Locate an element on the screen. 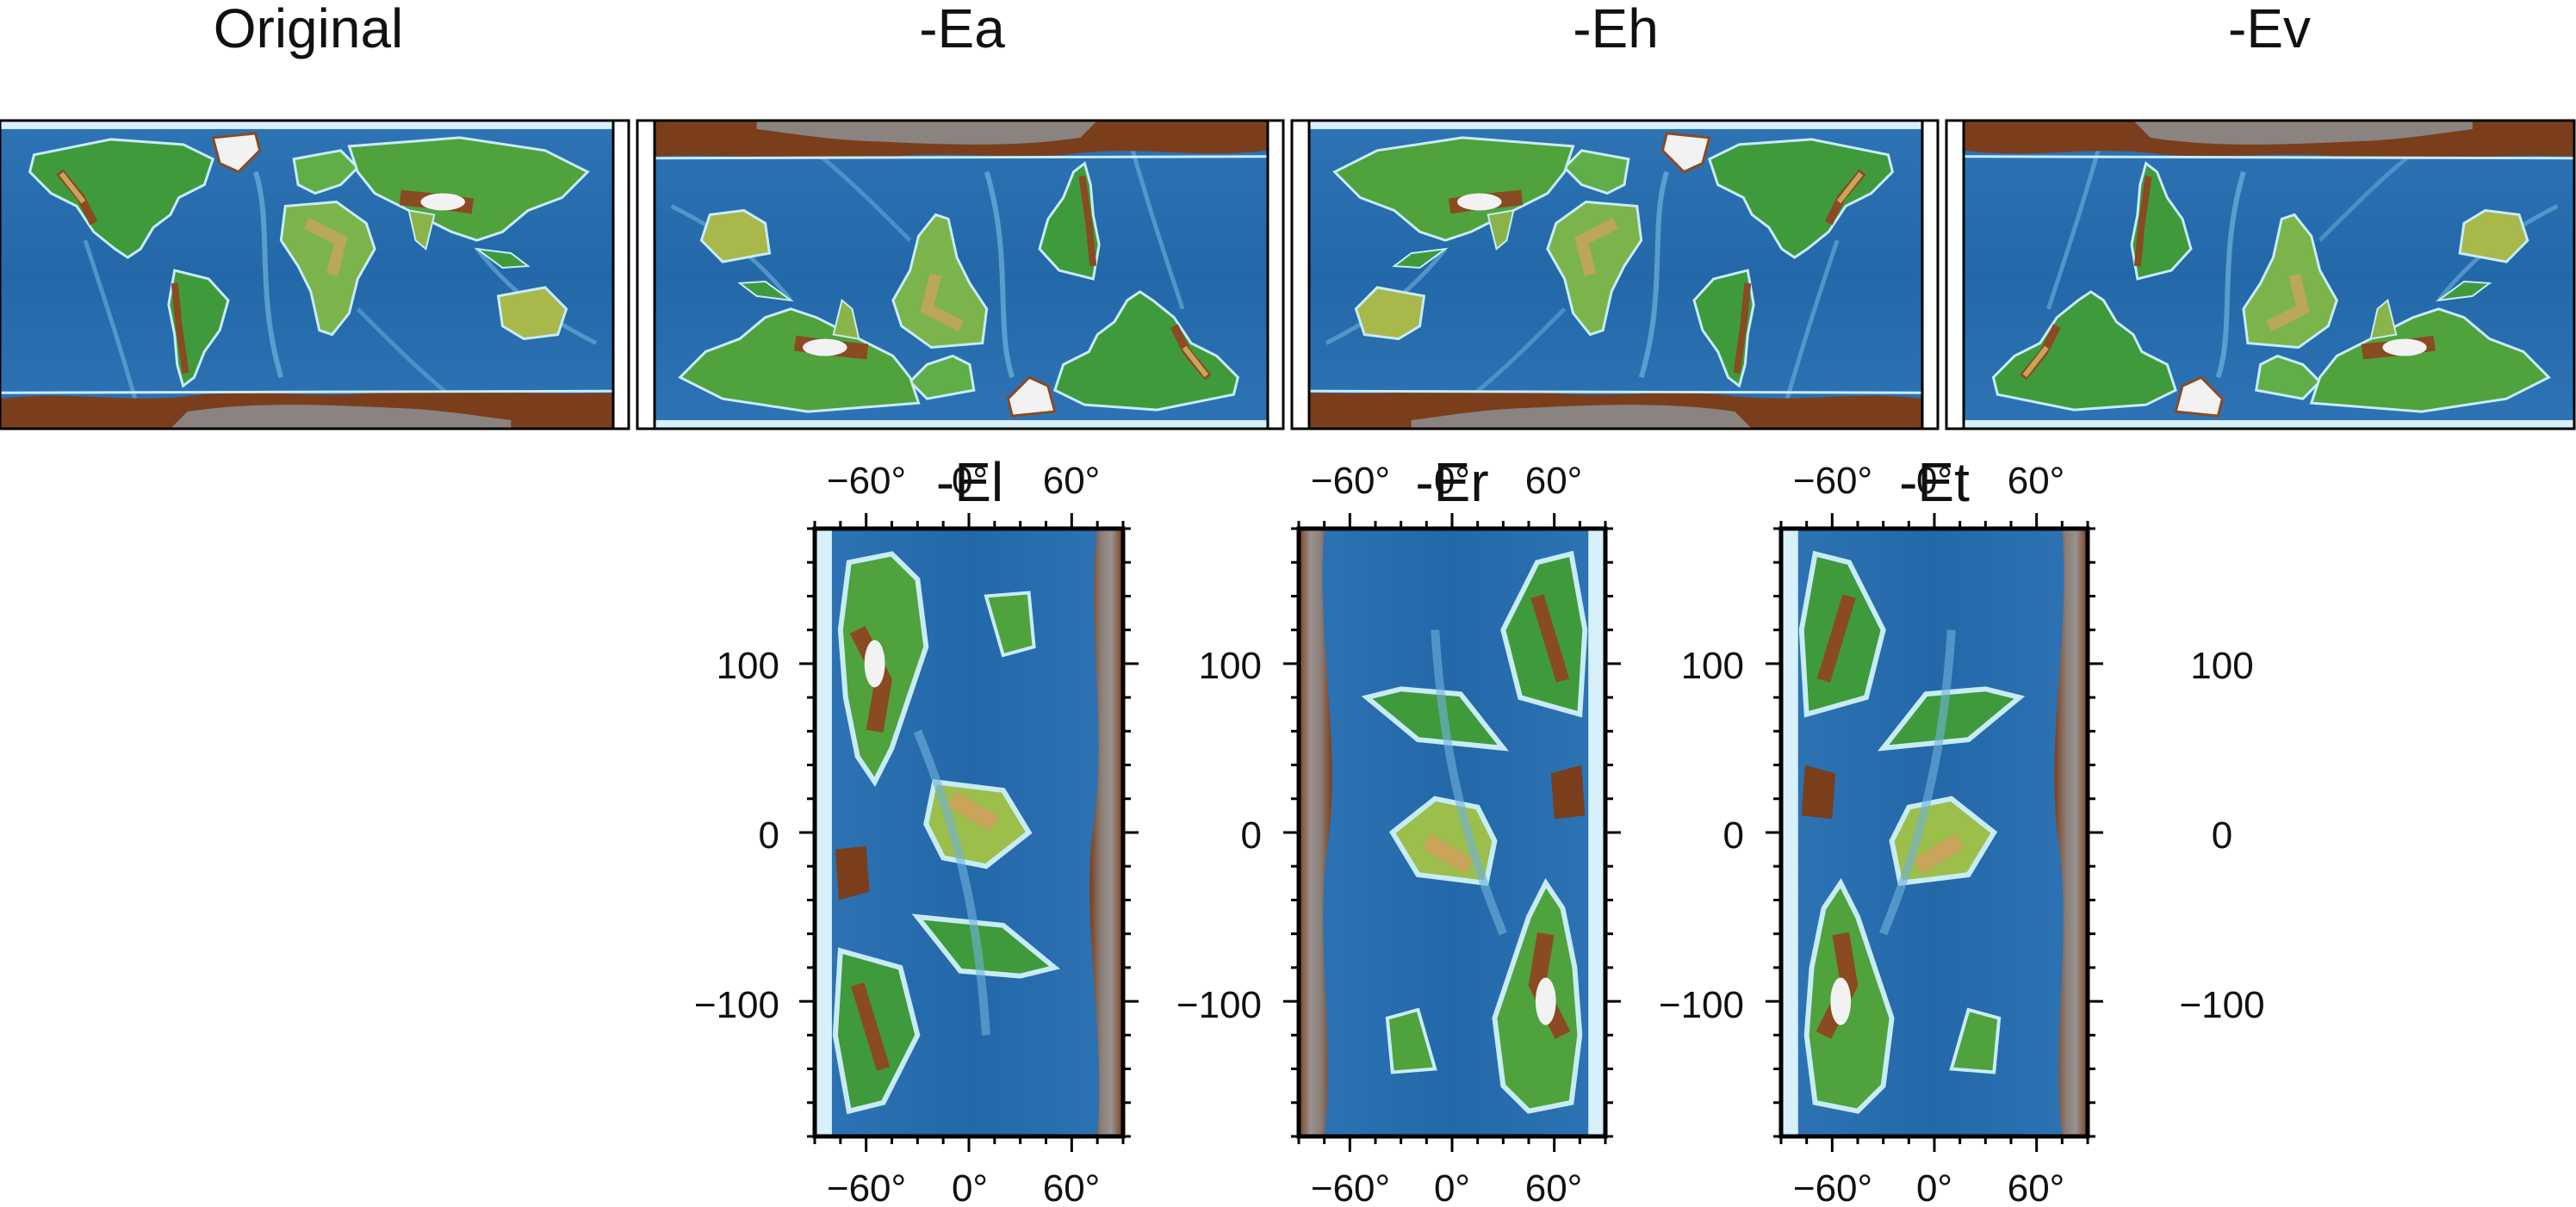 This screenshot has width=2576, height=1207. map-panel-eh is located at coordinates (1616, 274).